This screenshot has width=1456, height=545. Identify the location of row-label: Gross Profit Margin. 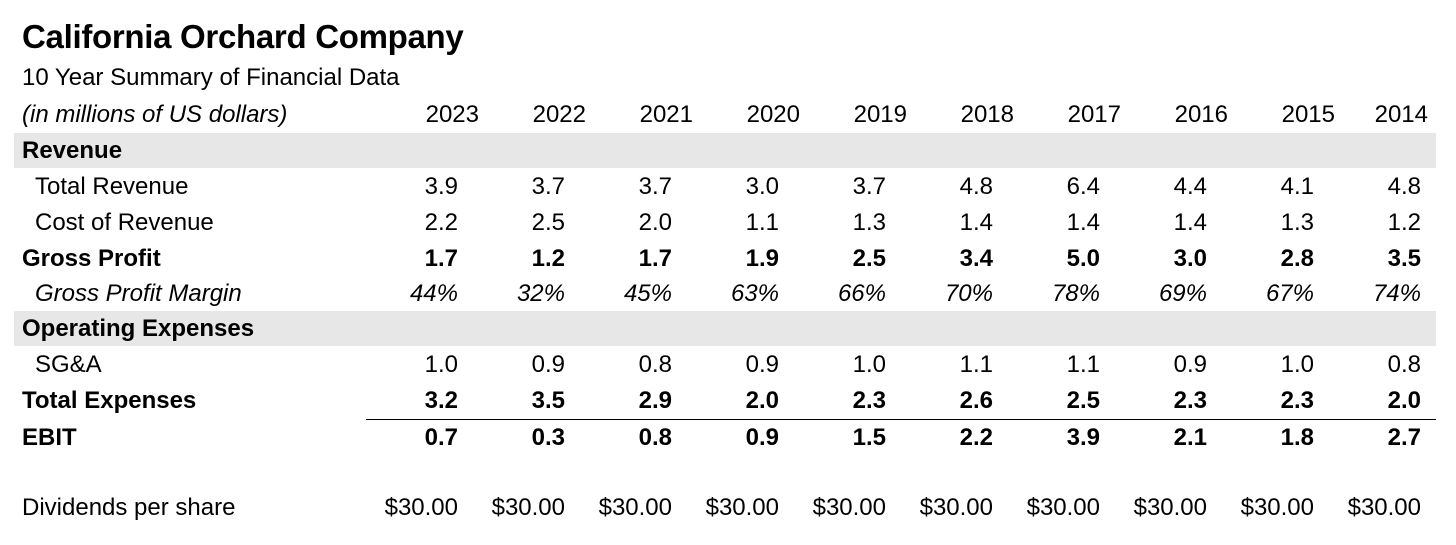
(138, 293).